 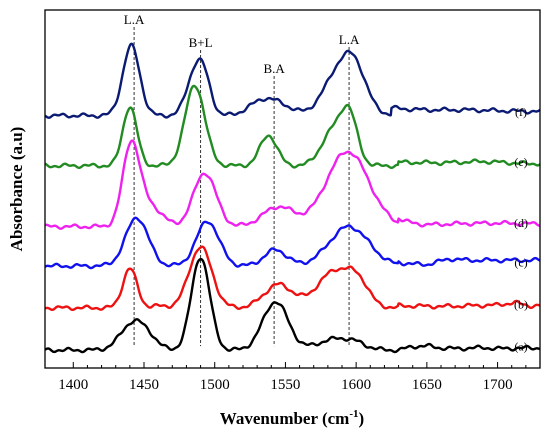 What do you see at coordinates (285, 385) in the screenshot?
I see `x-tick-label: 1550` at bounding box center [285, 385].